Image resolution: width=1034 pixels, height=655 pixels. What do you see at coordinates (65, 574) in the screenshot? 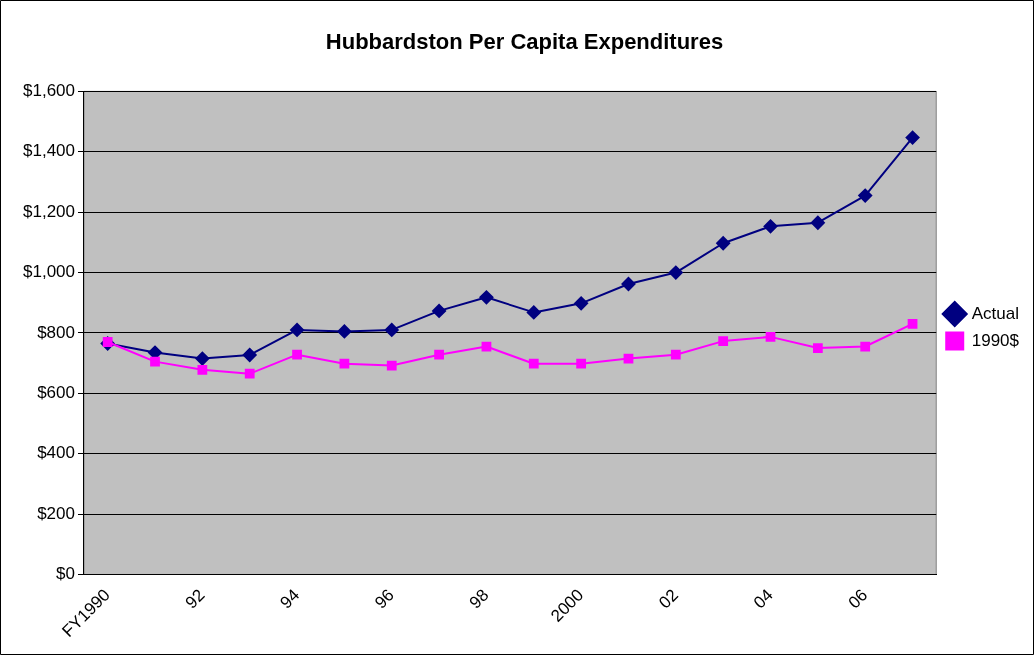
I see `y-tick-label: $0` at bounding box center [65, 574].